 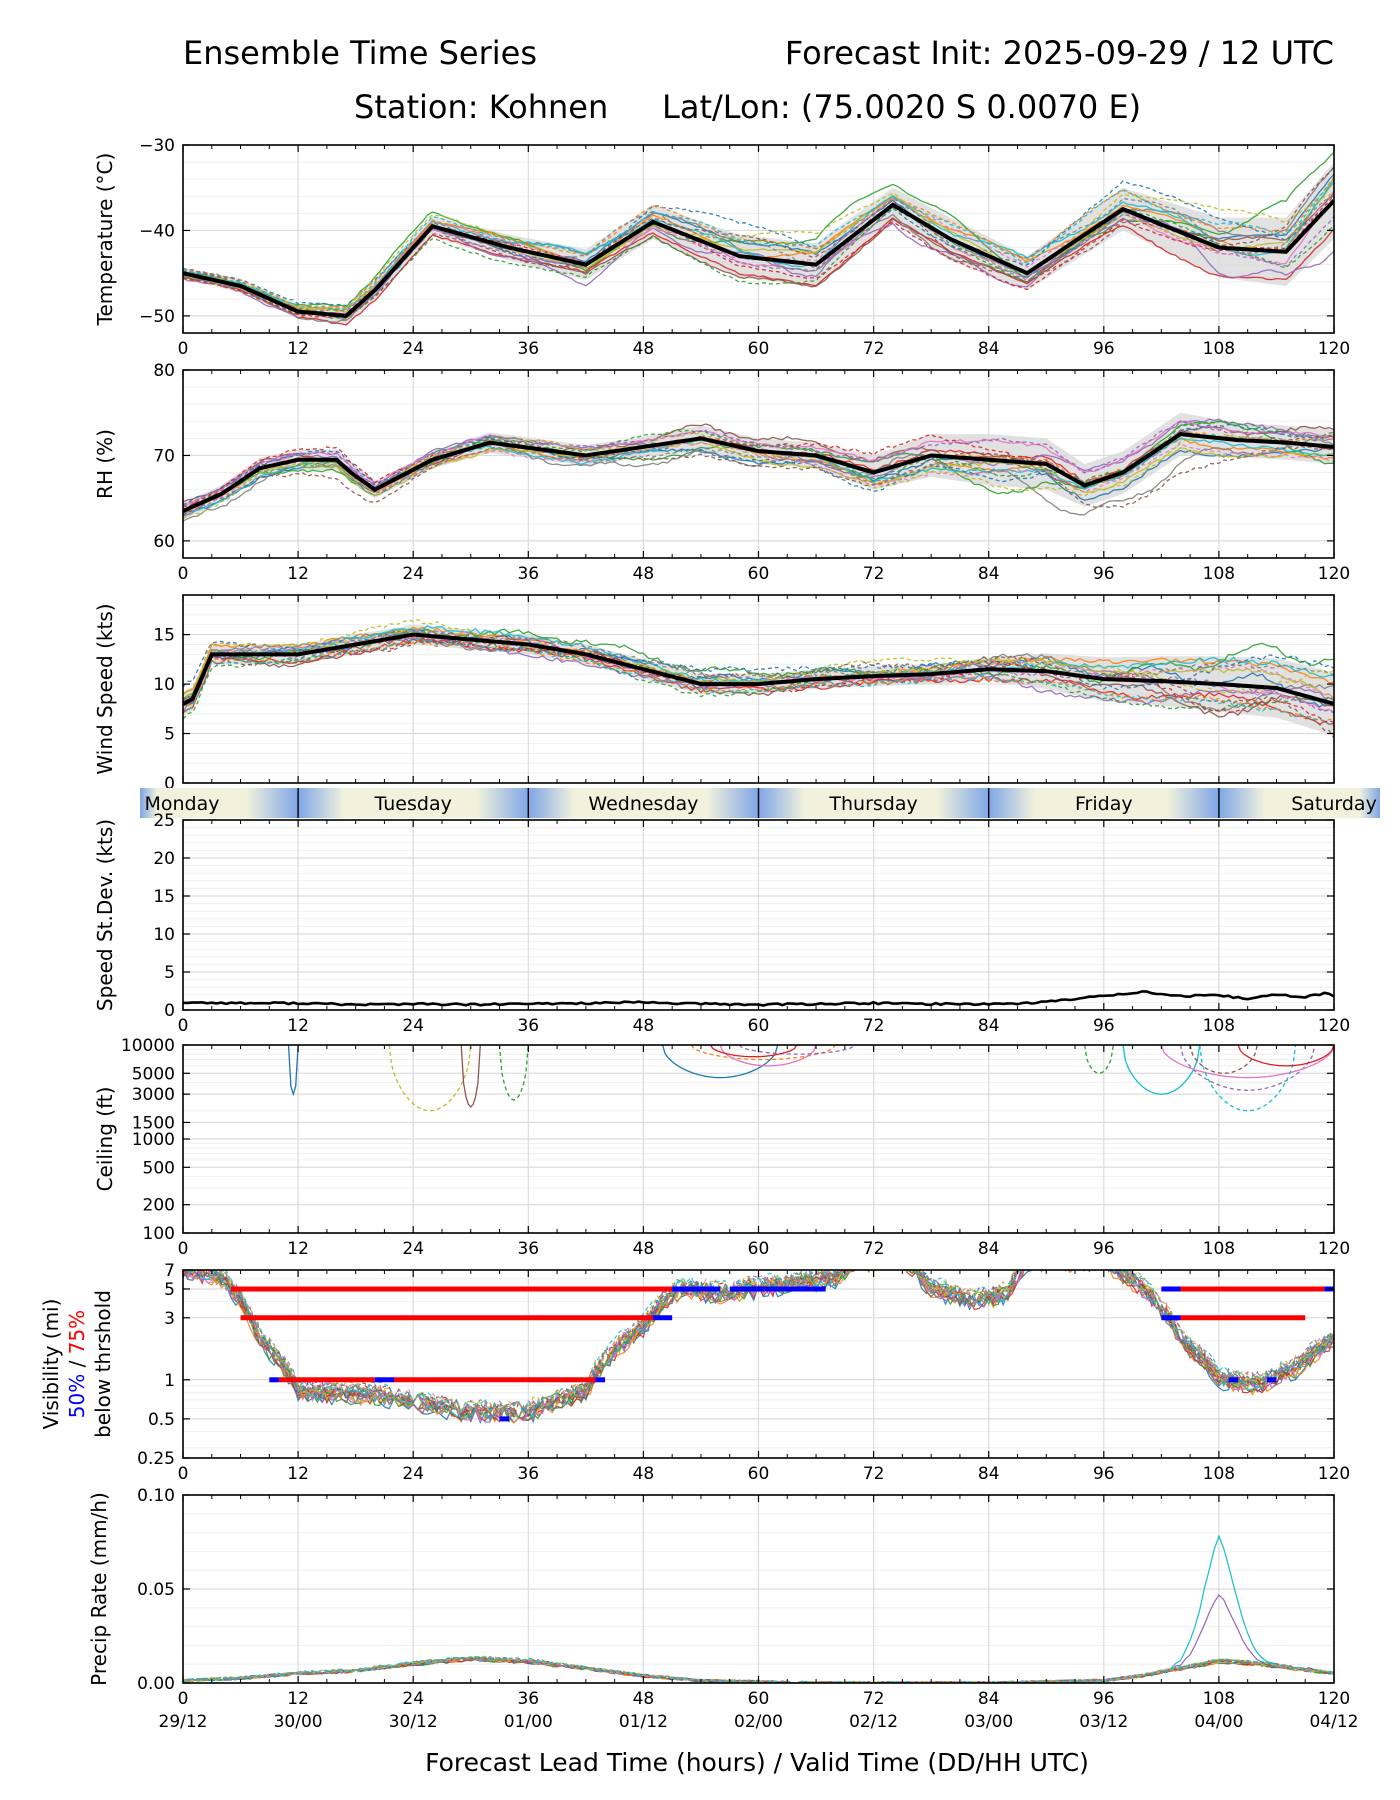 I want to click on y-tick-label: 1, so click(x=169, y=1381).